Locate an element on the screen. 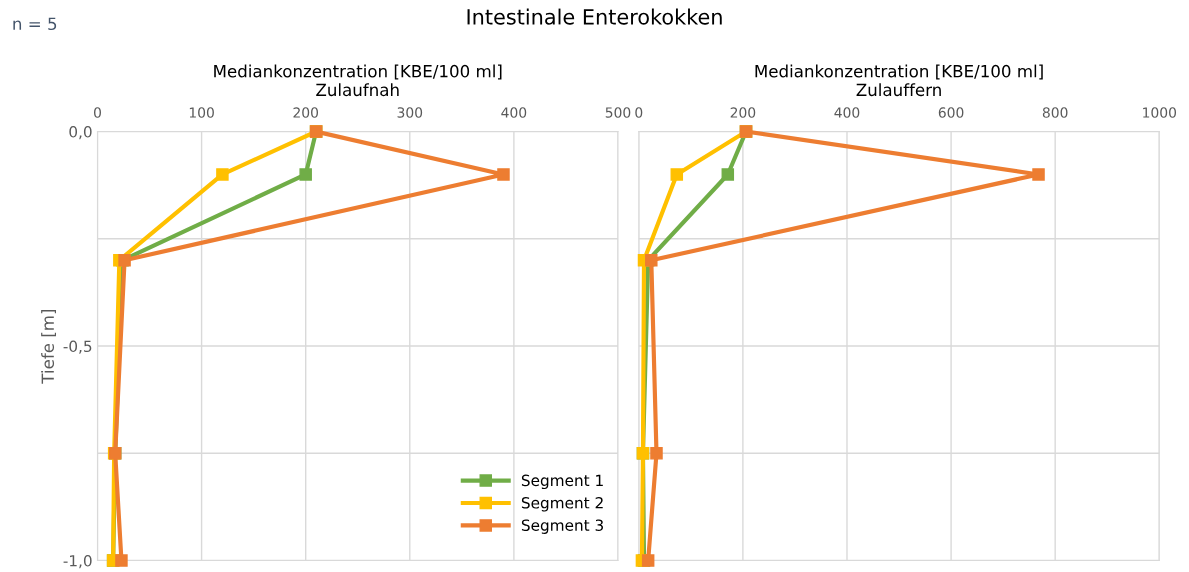  chart-title: Intestinale Enterokokken is located at coordinates (594, 16).